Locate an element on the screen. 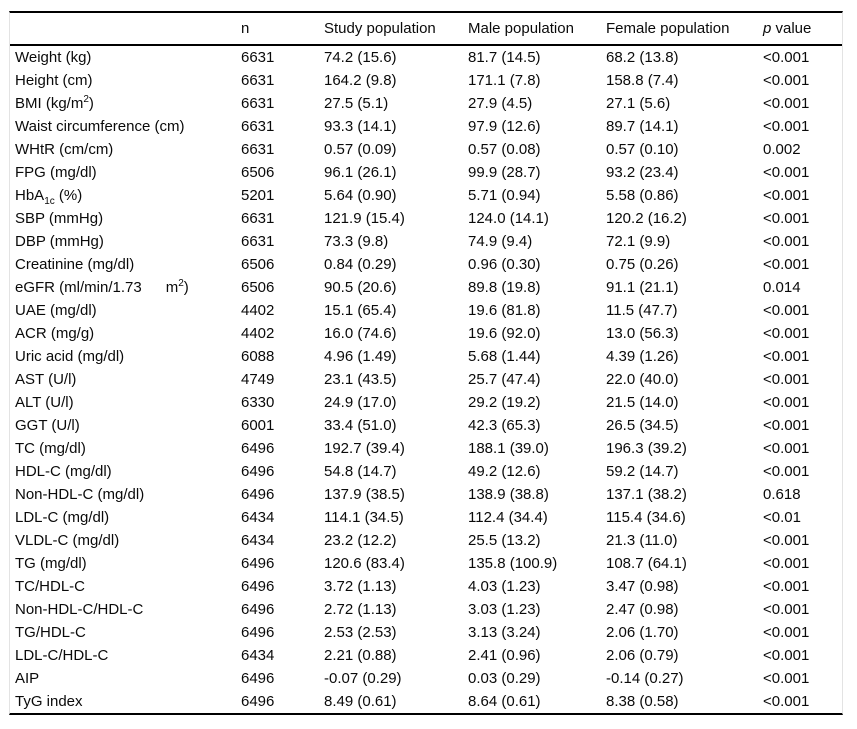 This screenshot has height=729, width=857. row-label: TG/HDL-C is located at coordinates (50, 632).